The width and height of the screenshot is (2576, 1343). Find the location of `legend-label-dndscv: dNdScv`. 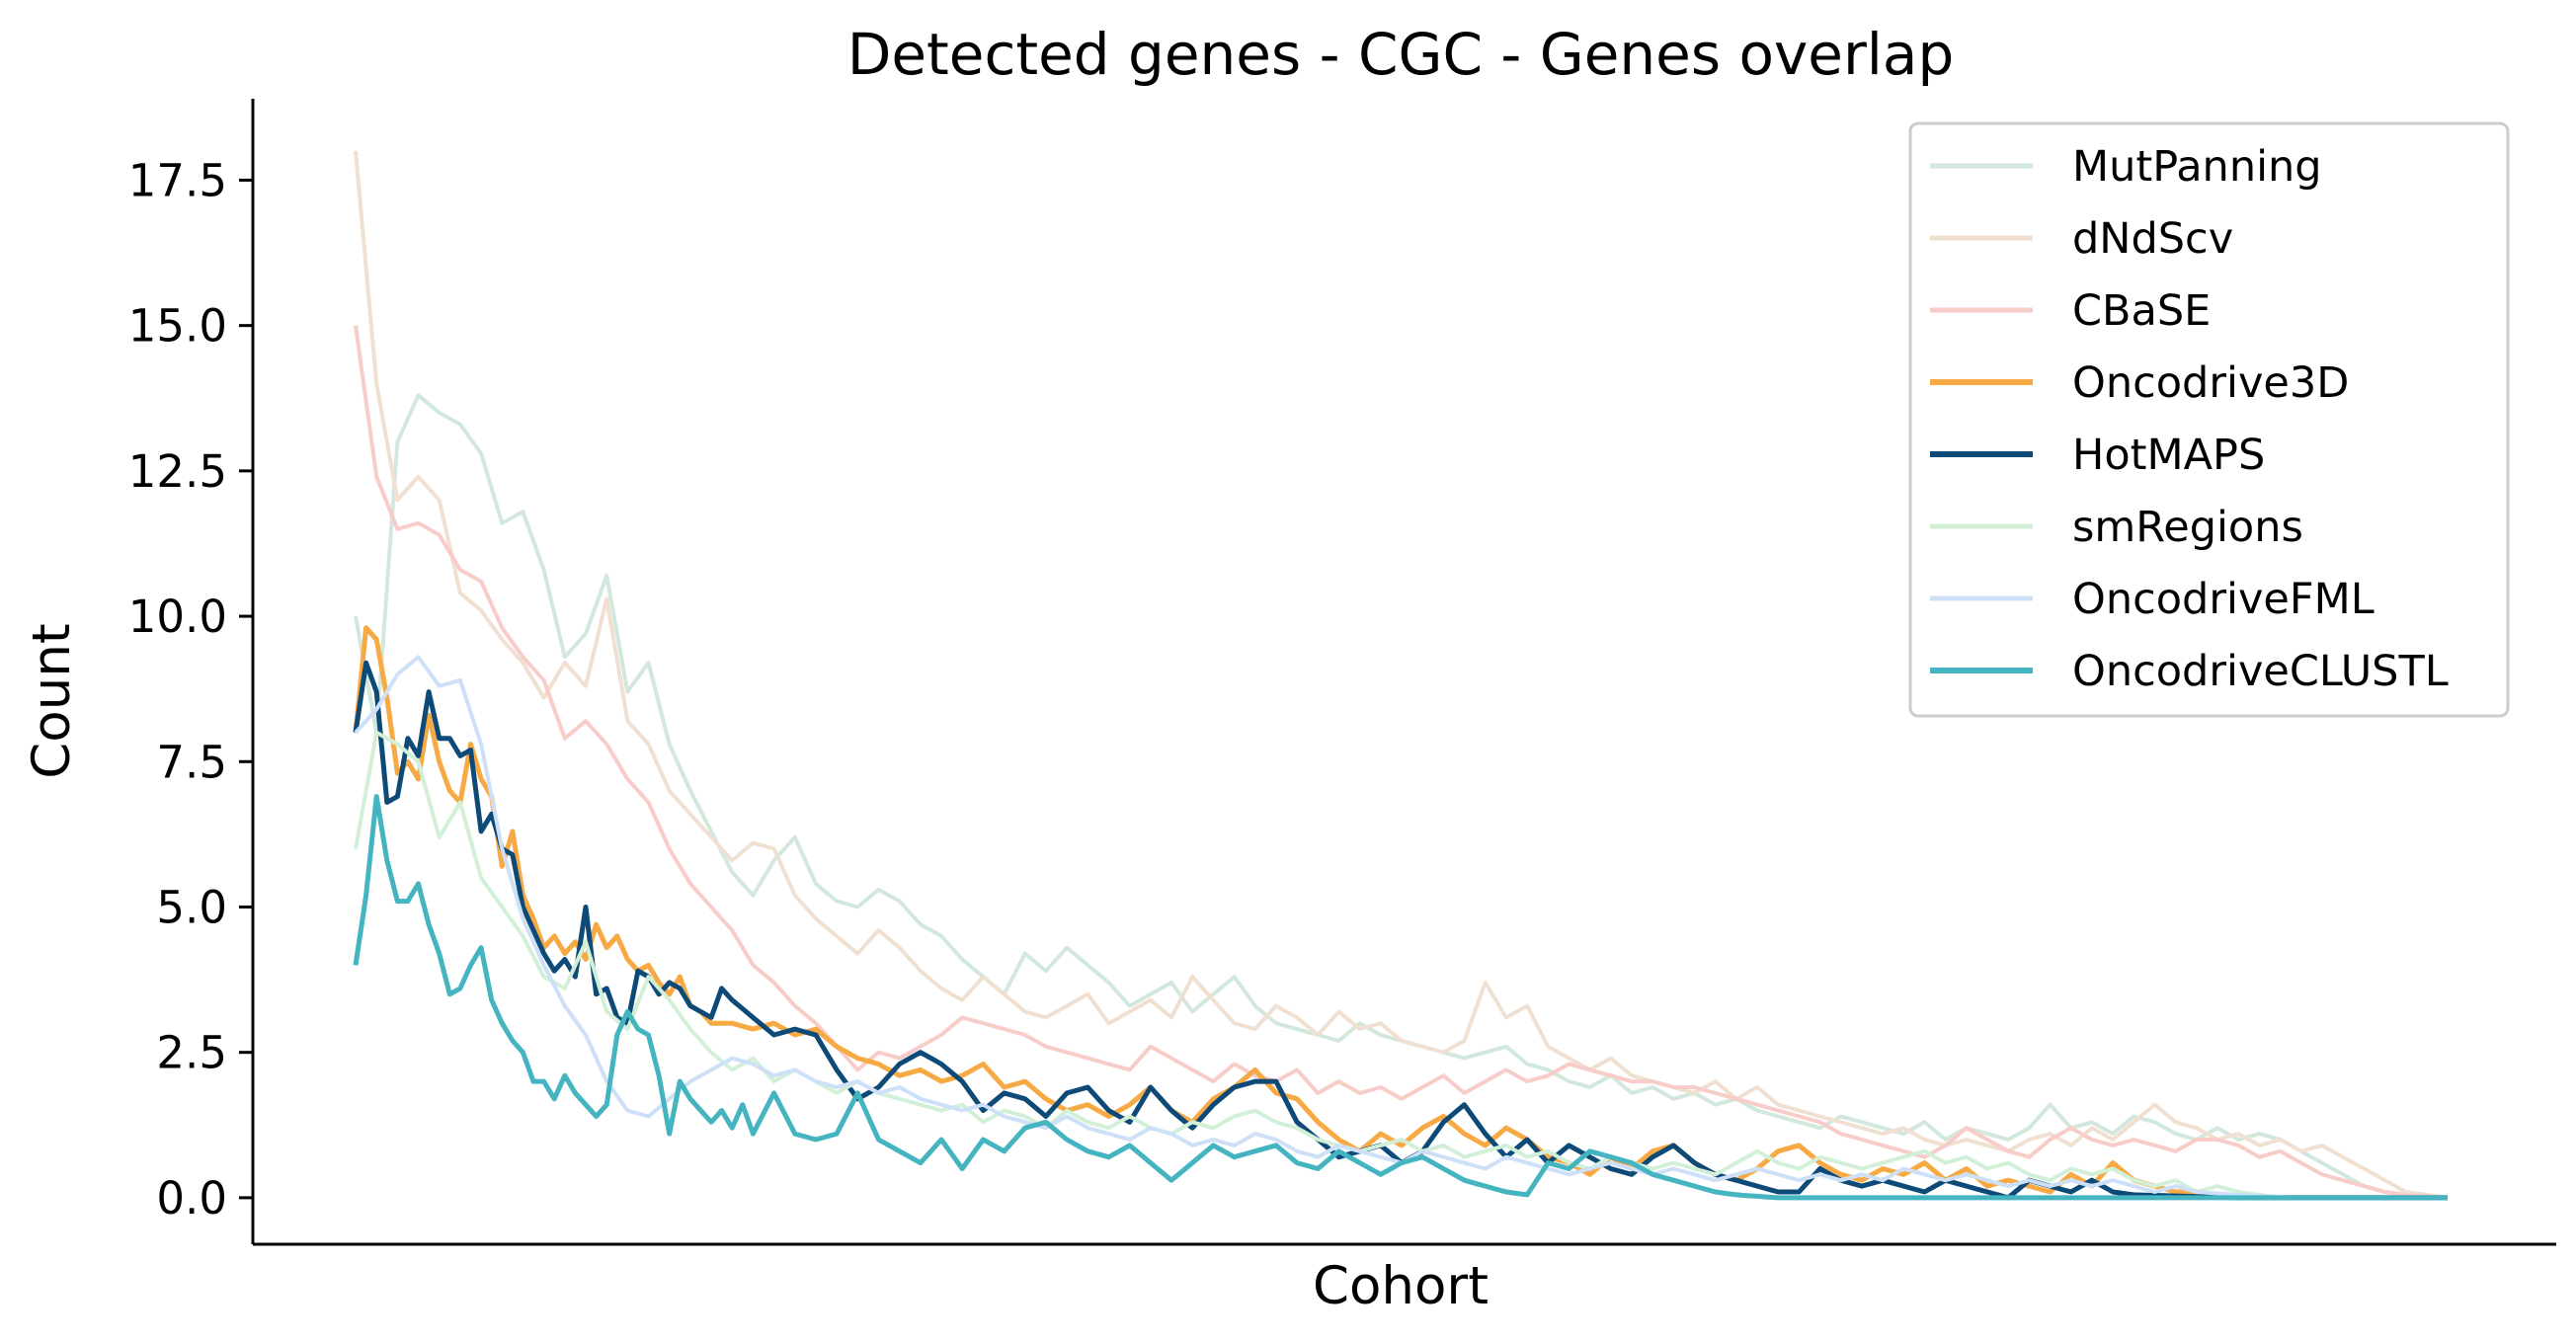

legend-label-dndscv: dNdScv is located at coordinates (2152, 239).